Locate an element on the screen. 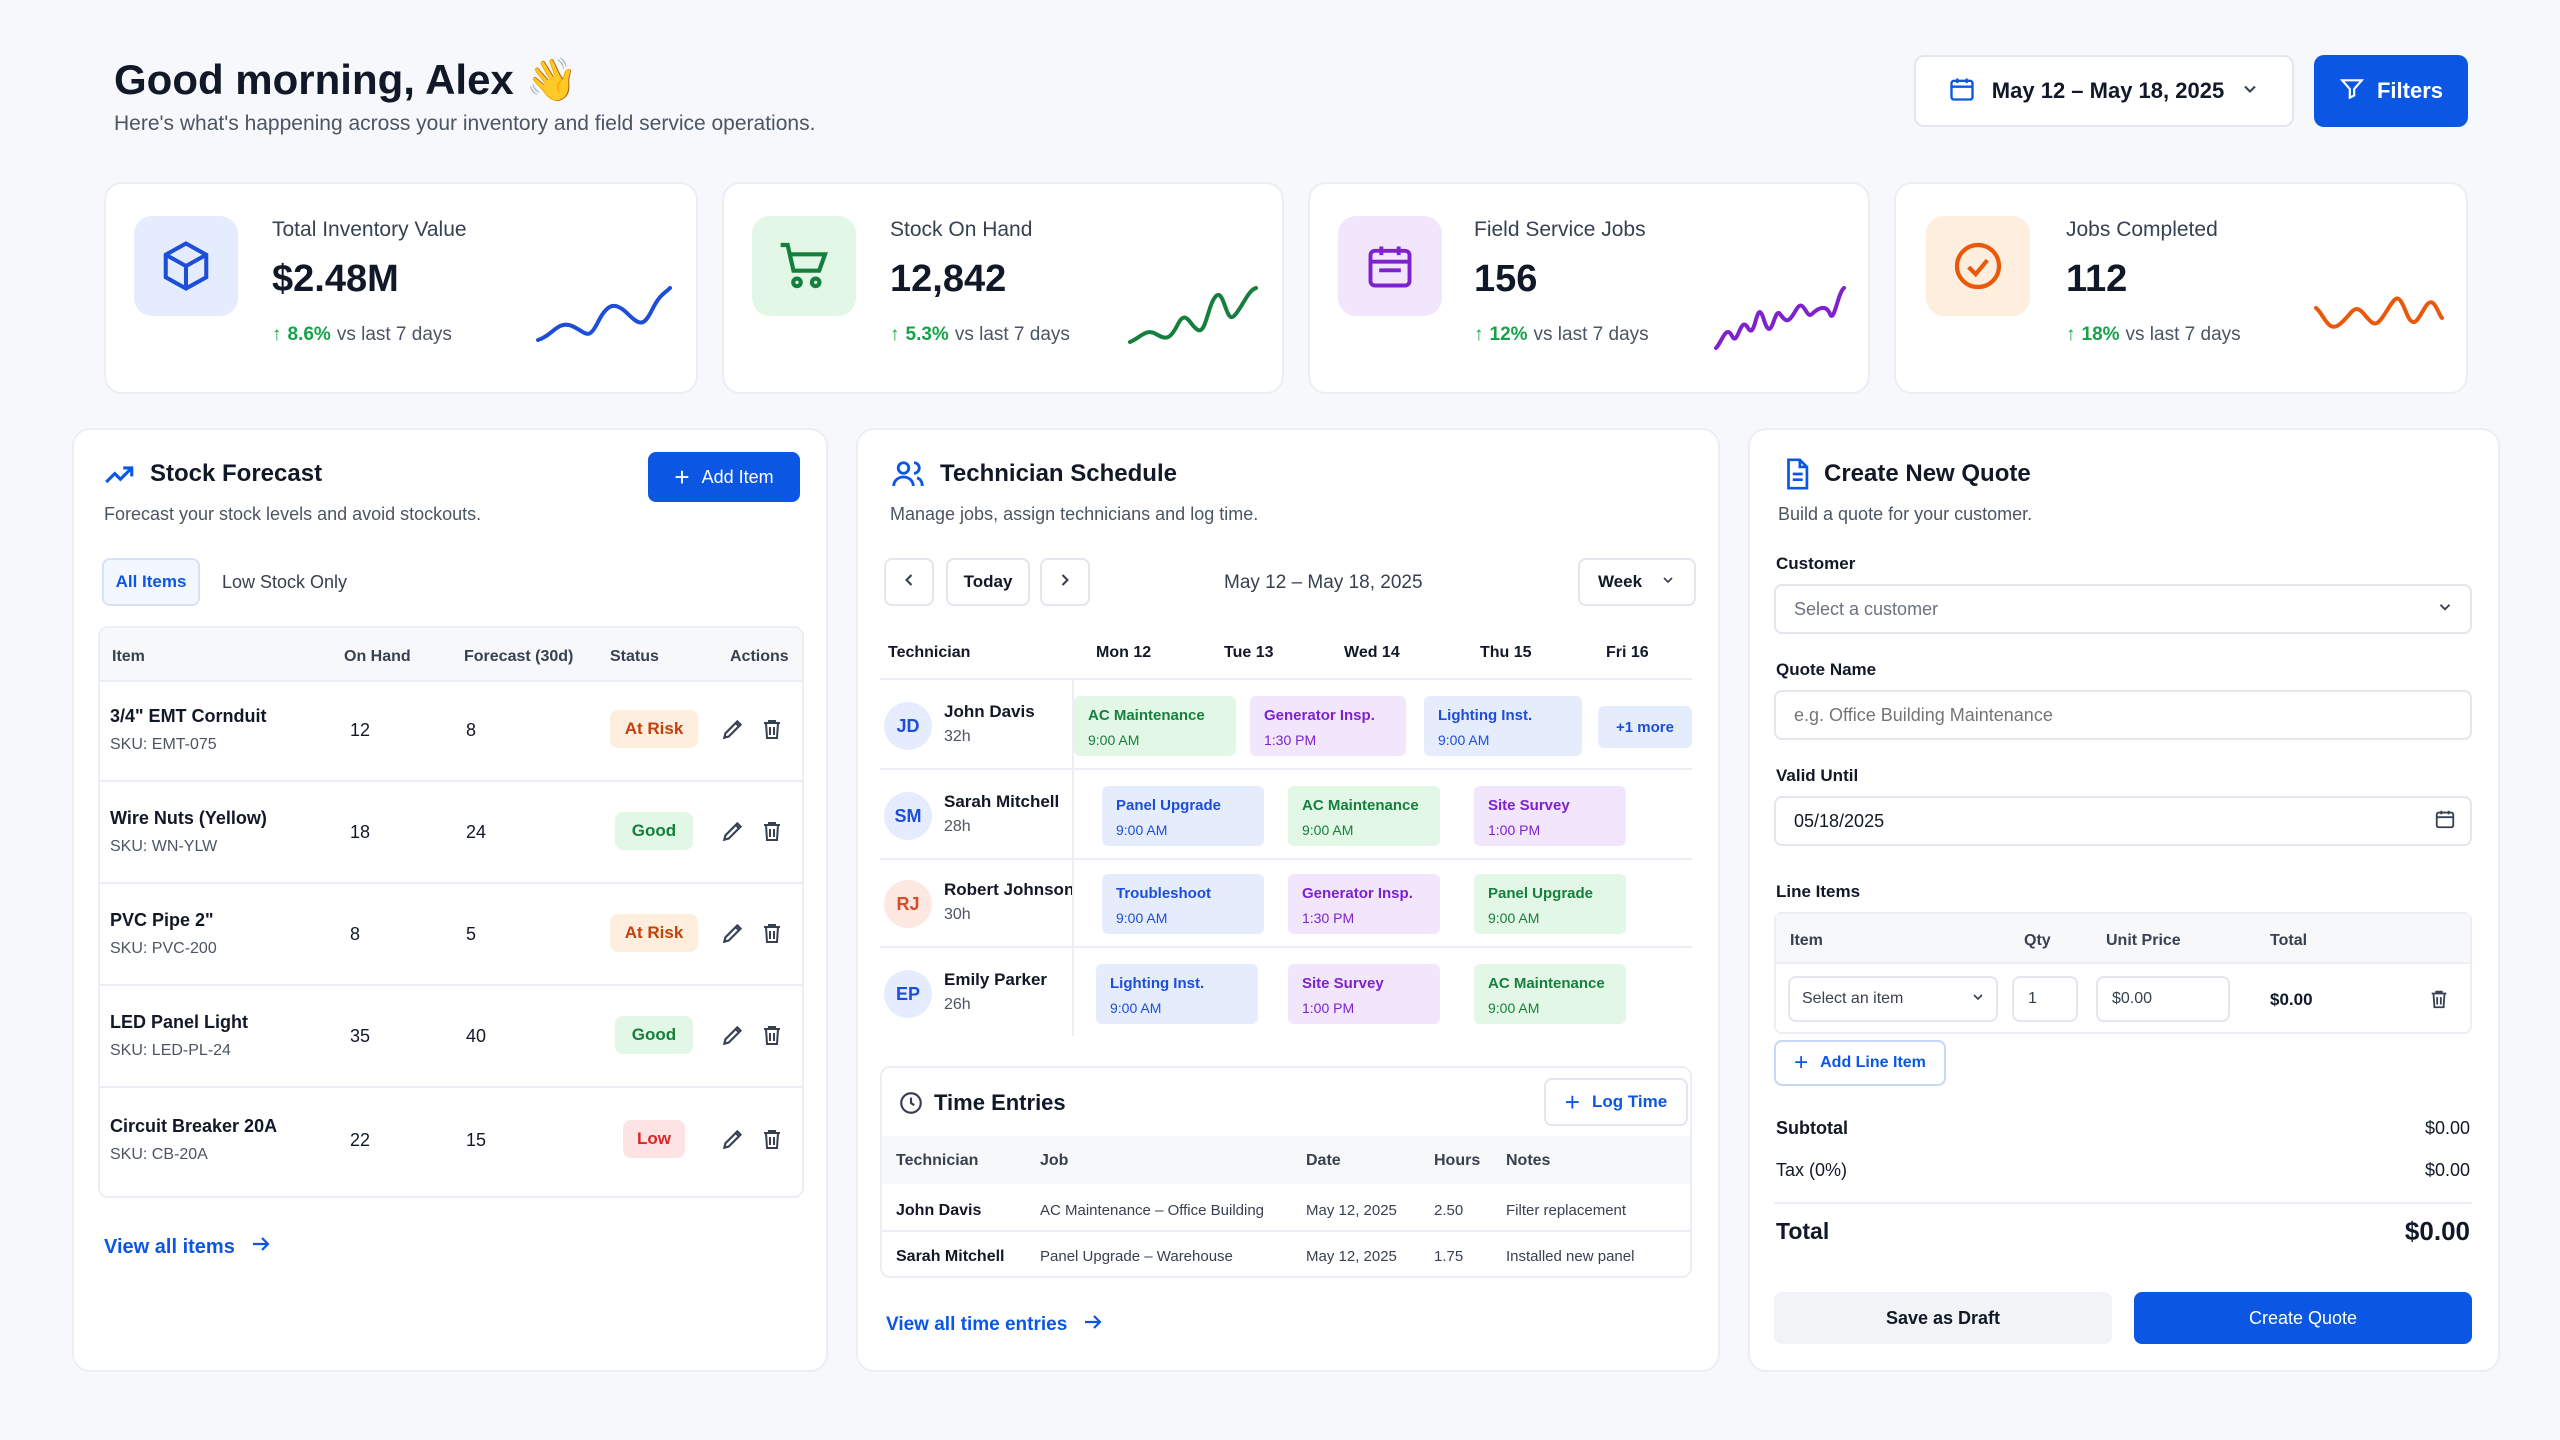 The width and height of the screenshot is (2560, 1440). column-header: Fri 16 is located at coordinates (1627, 652).